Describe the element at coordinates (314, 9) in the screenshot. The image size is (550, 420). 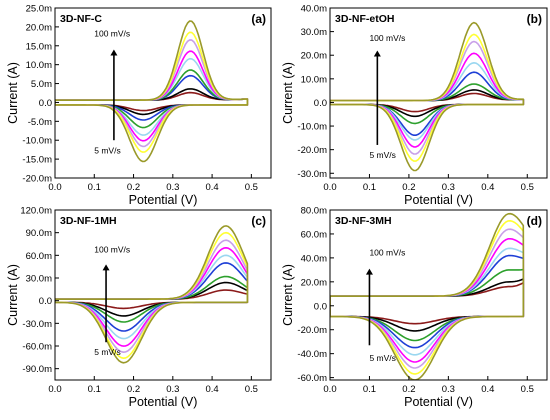
I see `y-tick-label: 40.0m` at that location.